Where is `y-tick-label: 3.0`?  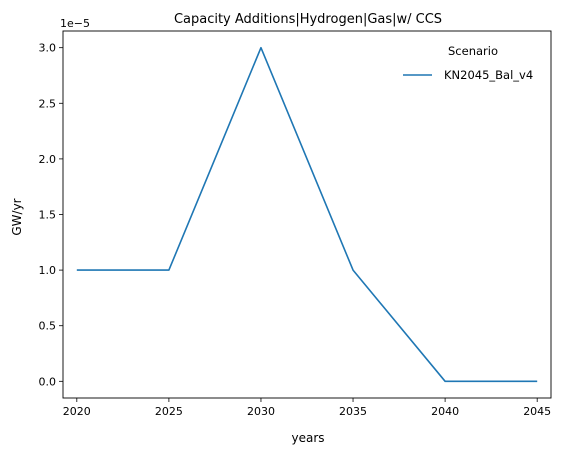
y-tick-label: 3.0 is located at coordinates (48, 48).